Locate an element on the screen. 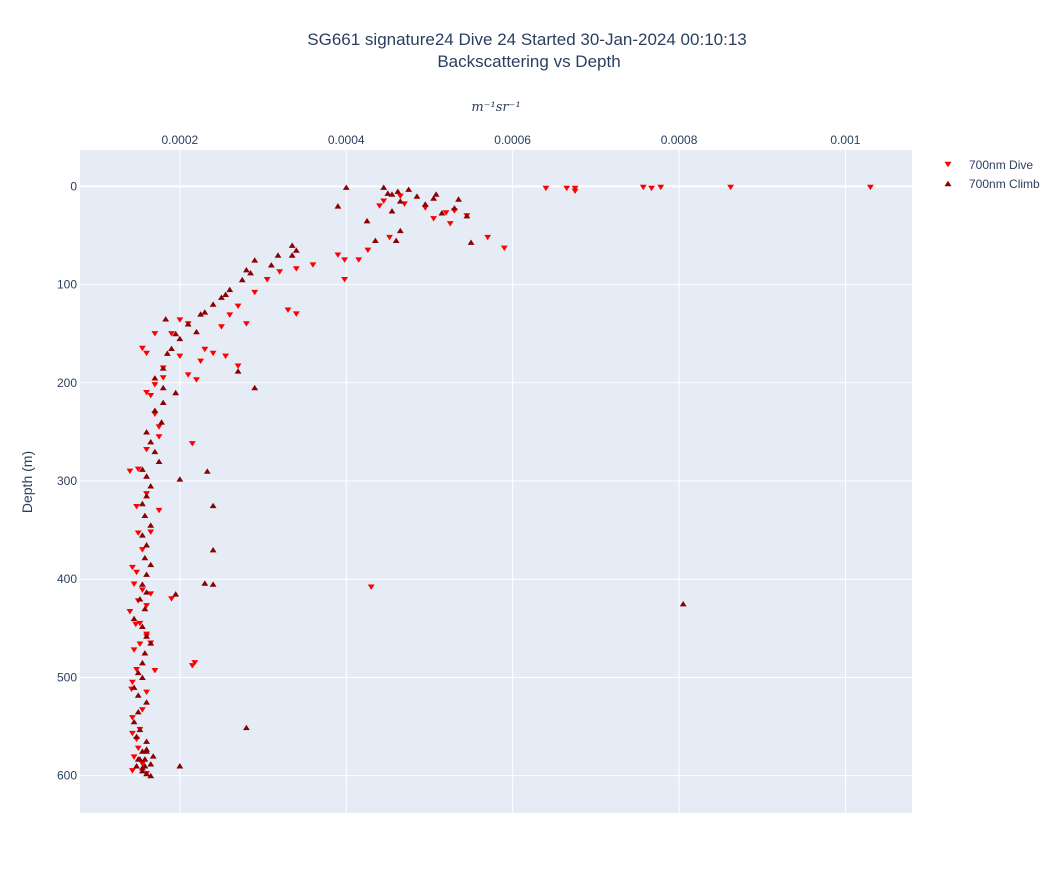 This screenshot has height=894, width=1058. legend-item-climb: 700nm Climb is located at coordinates (992, 184).